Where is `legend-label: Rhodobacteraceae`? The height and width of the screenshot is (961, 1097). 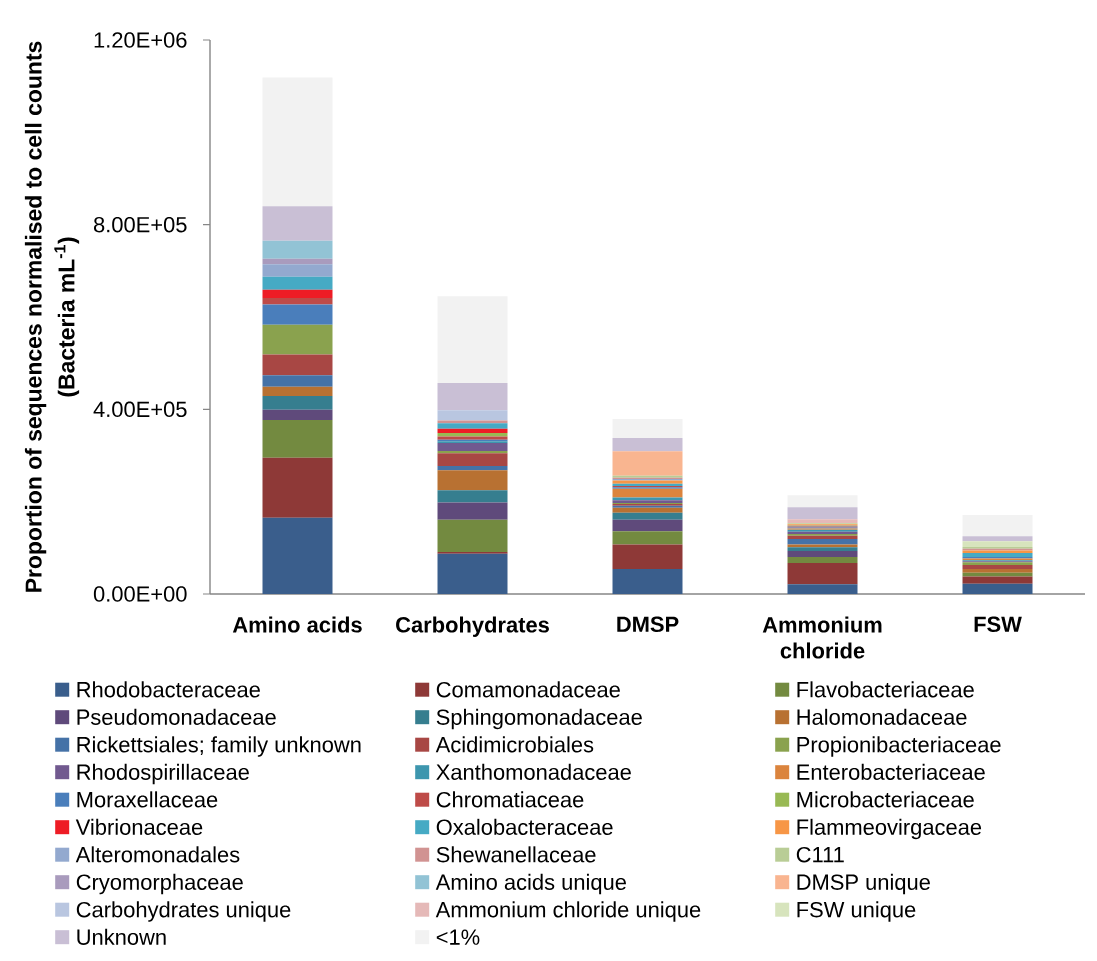
legend-label: Rhodobacteraceae is located at coordinates (168, 689).